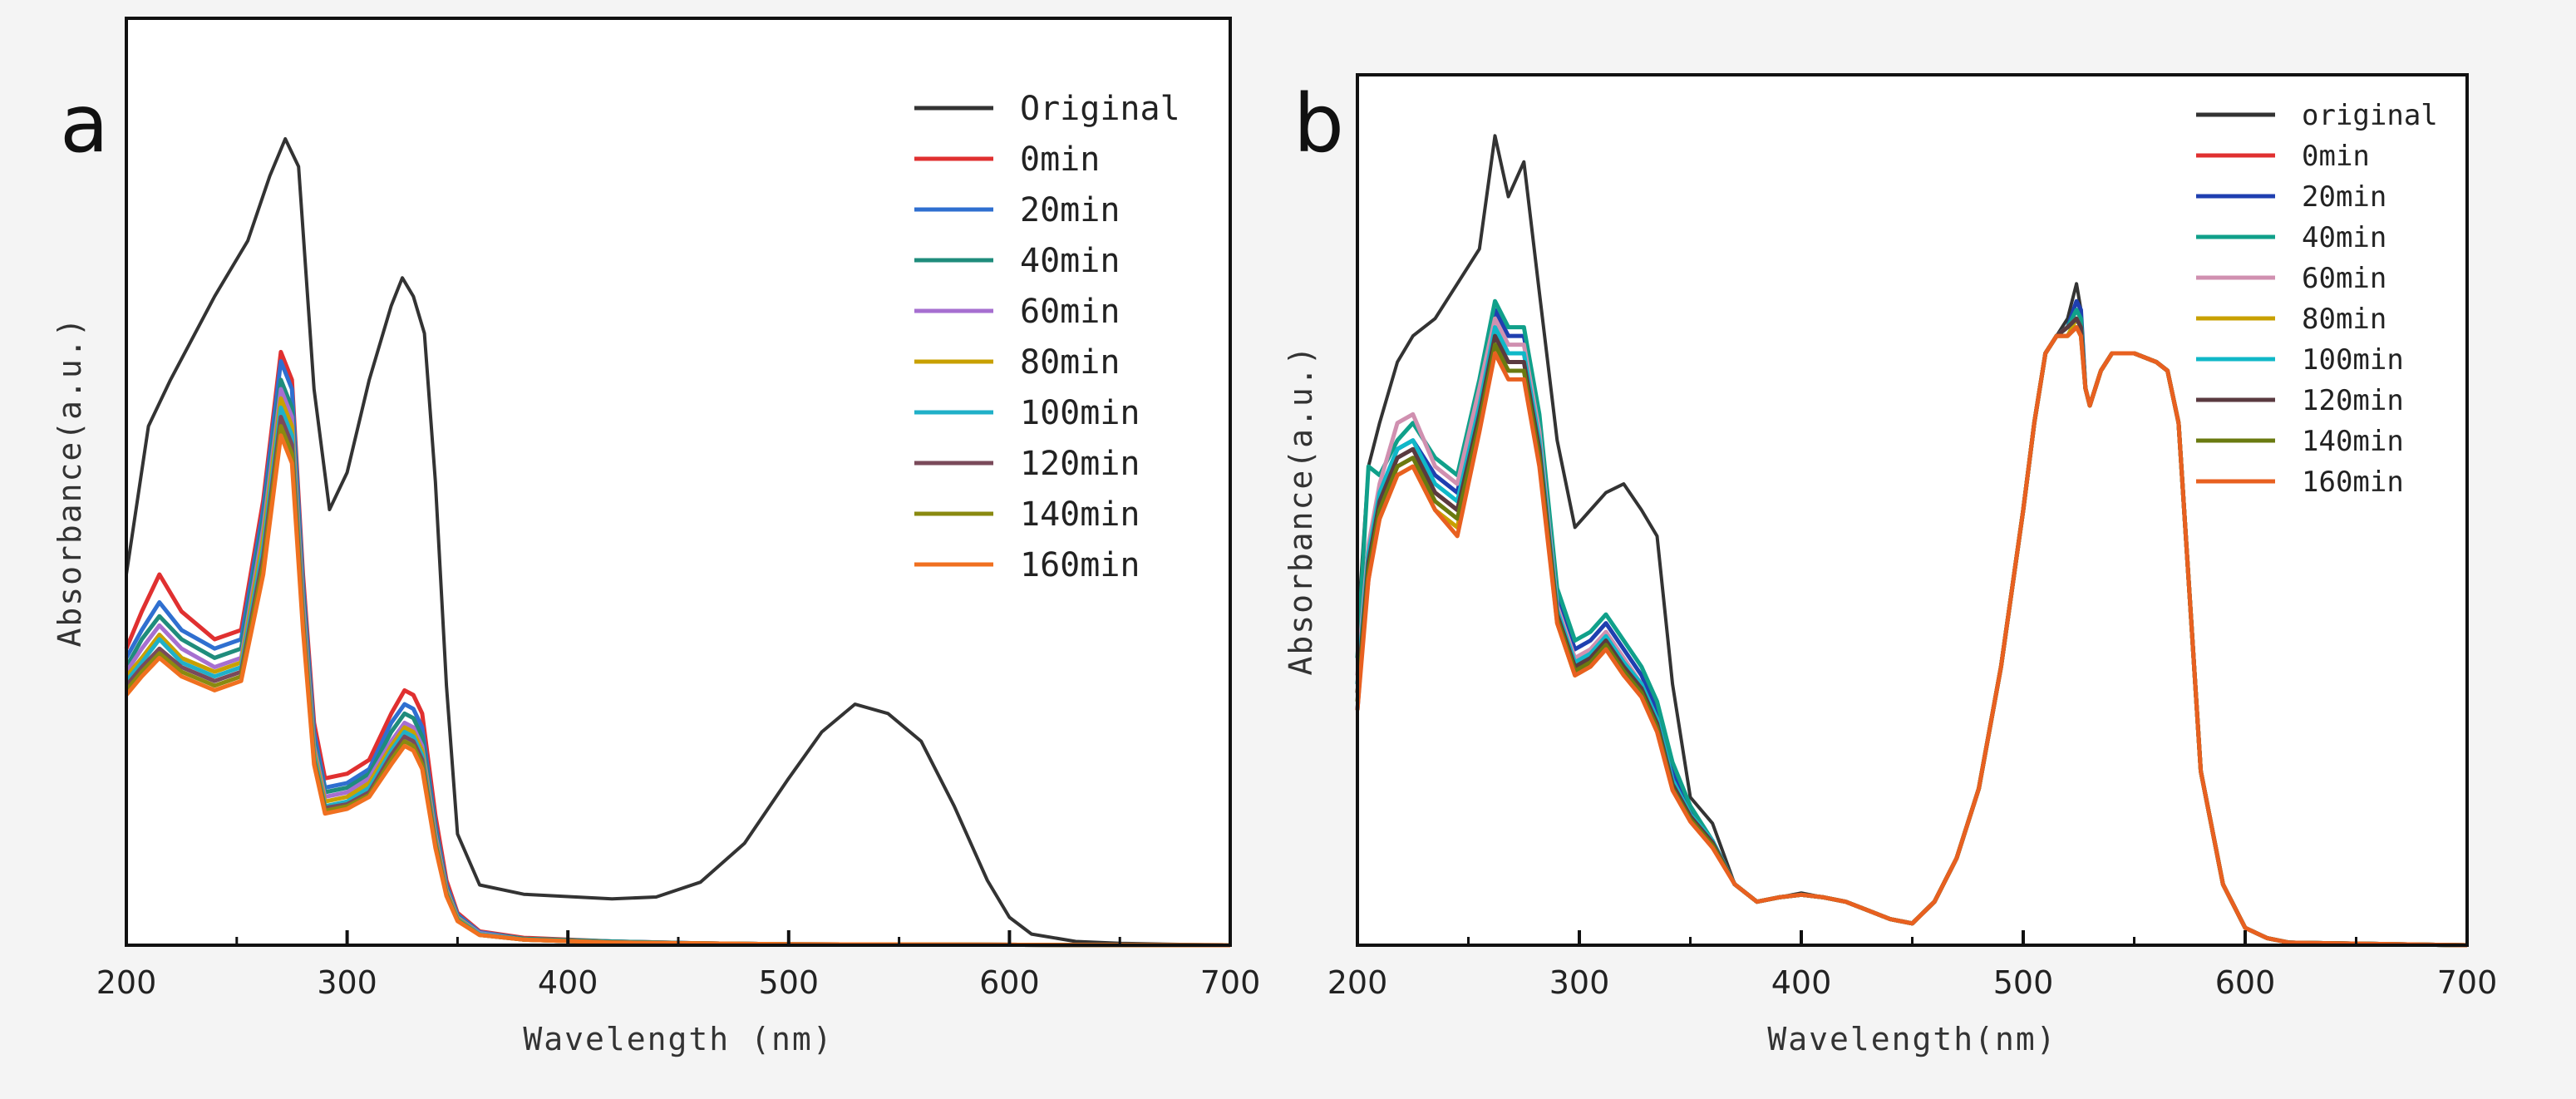  I want to click on panel-letter: a, so click(84, 123).